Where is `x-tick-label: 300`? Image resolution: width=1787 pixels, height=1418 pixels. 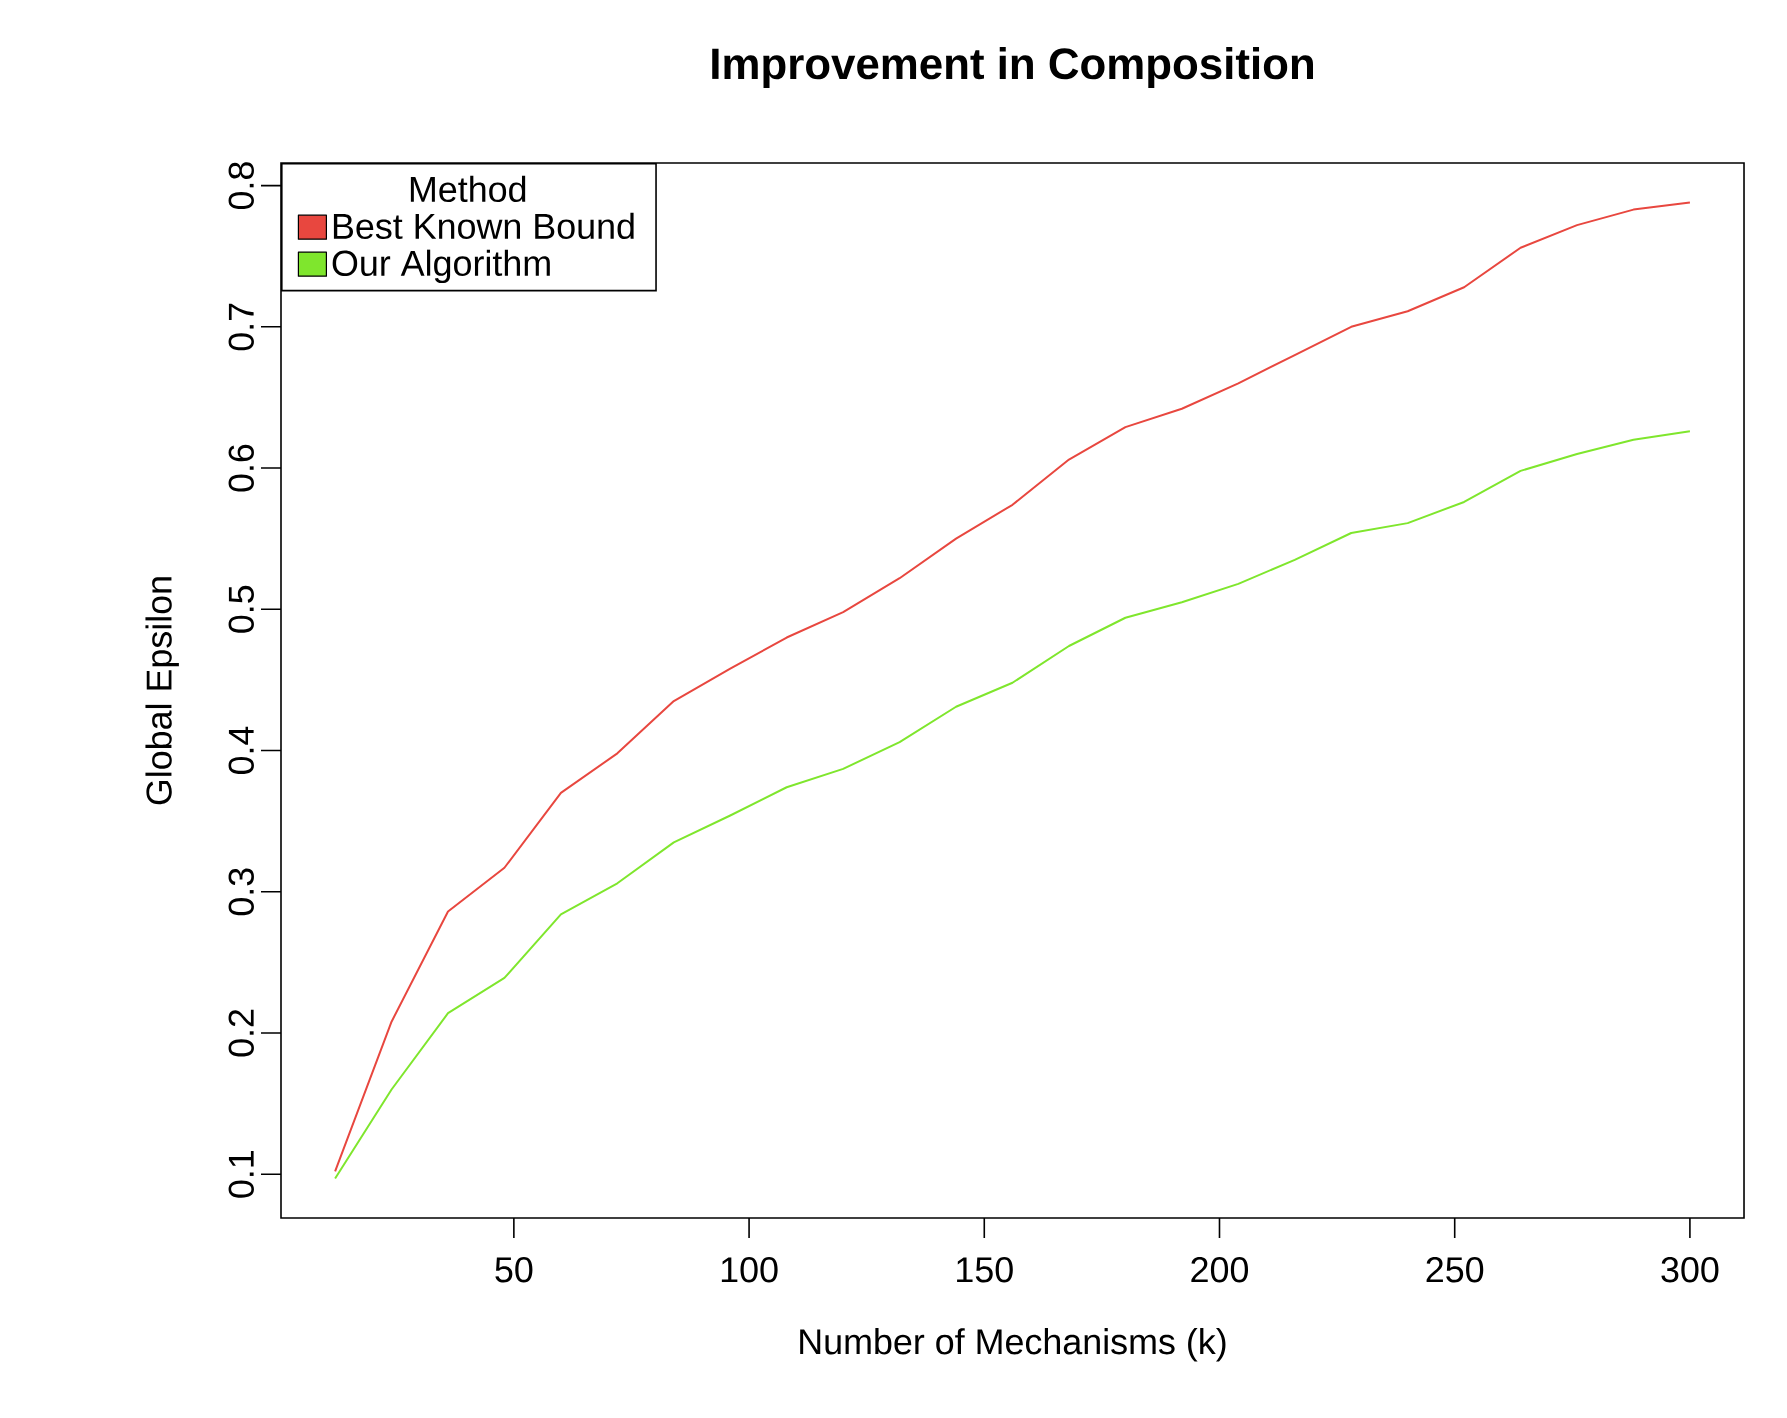 x-tick-label: 300 is located at coordinates (1690, 1270).